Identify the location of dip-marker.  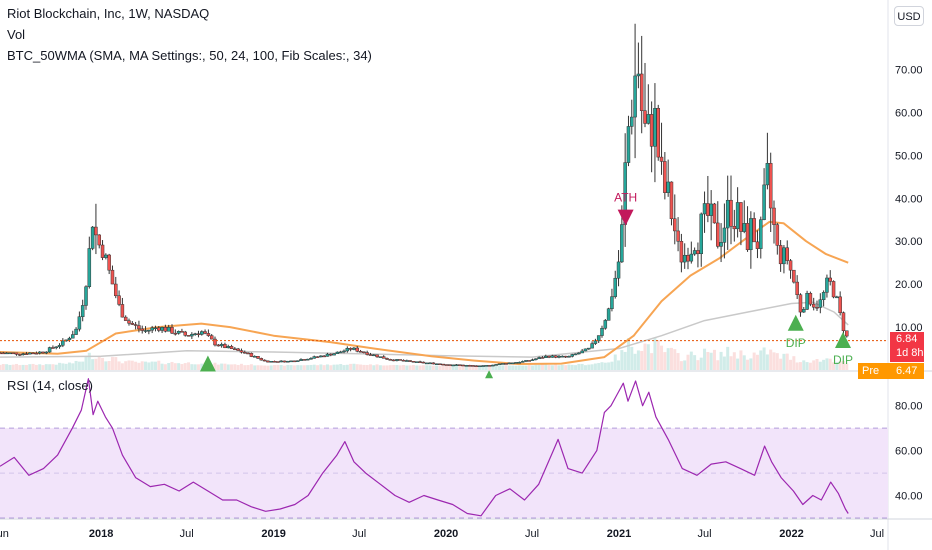
(842, 339).